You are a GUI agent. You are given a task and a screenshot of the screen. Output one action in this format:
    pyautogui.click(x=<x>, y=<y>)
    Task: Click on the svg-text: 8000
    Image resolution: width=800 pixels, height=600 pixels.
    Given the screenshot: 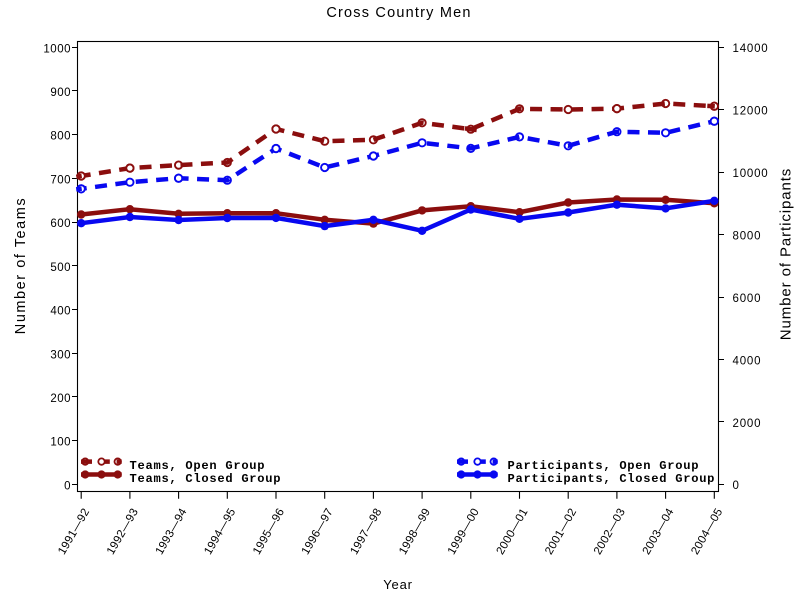 What is the action you would take?
    pyautogui.click(x=747, y=236)
    